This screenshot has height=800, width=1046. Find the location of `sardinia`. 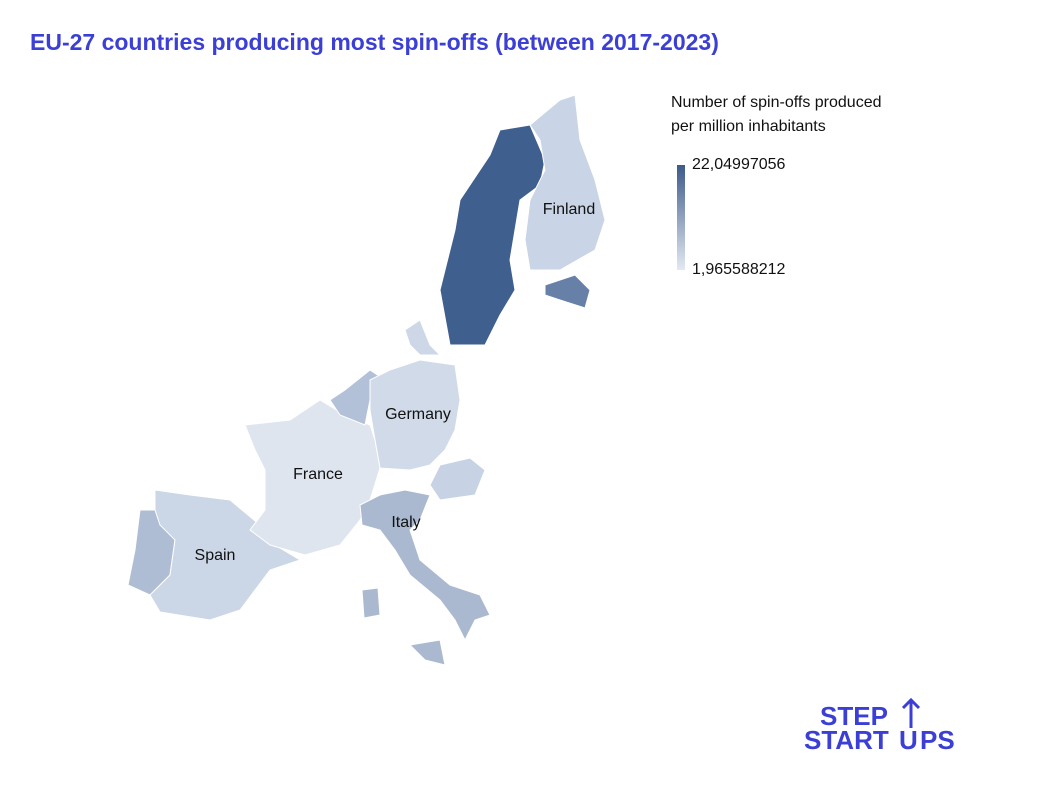

sardinia is located at coordinates (371, 603).